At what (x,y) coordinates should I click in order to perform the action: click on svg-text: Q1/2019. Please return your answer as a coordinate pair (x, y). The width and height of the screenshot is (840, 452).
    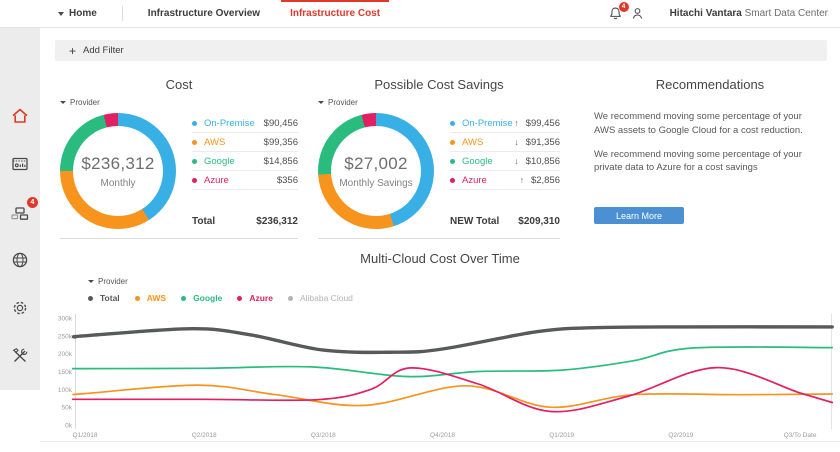
    Looking at the image, I should click on (561, 435).